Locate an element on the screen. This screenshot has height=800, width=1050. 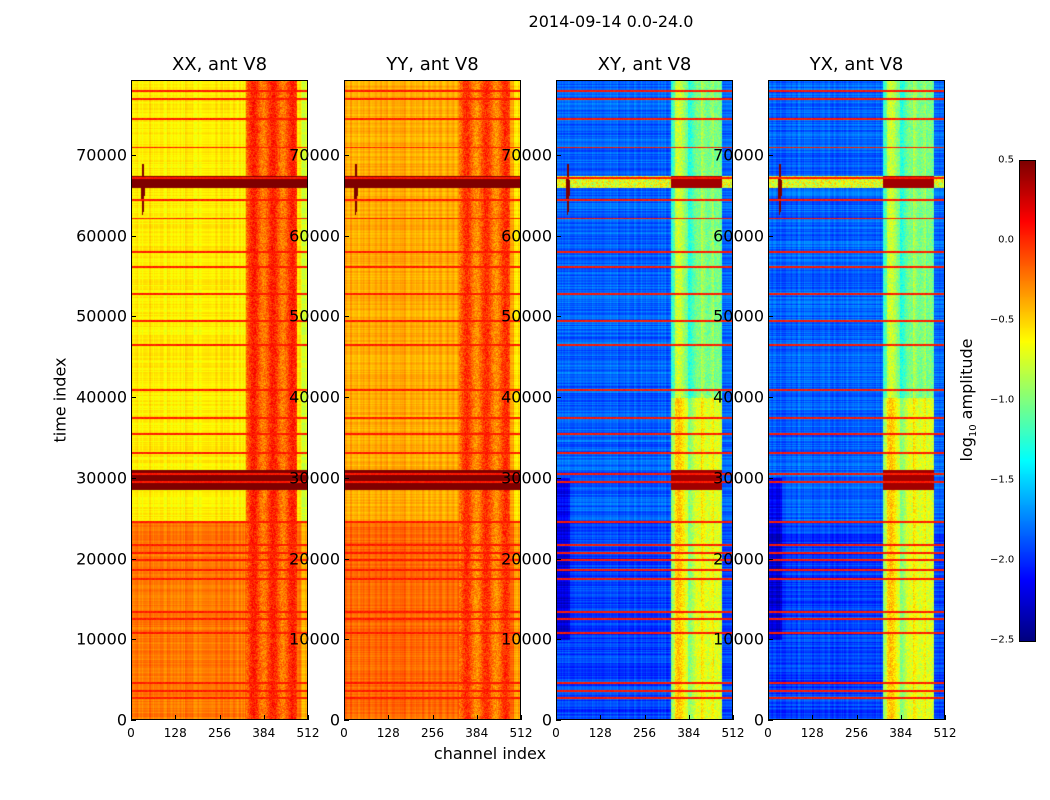
panel-title: YY, ant V8 is located at coordinates (432, 64).